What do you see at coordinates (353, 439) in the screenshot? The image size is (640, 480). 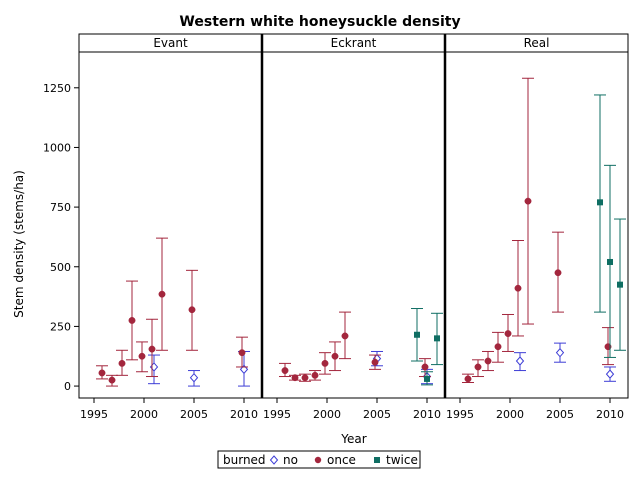 I see `x-axis-label: Year` at bounding box center [353, 439].